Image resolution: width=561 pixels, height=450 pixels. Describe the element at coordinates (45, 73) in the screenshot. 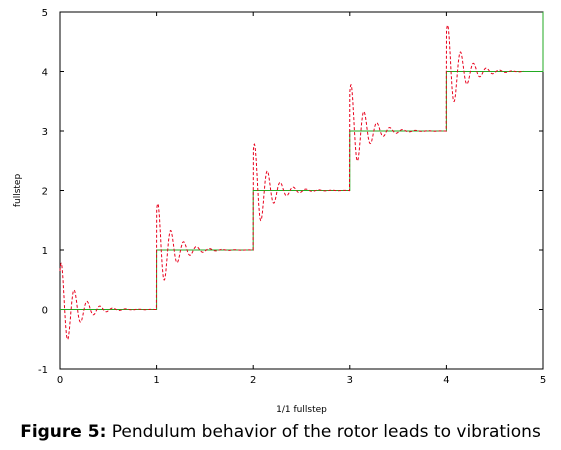

I see `y-tick-label: 4` at that location.